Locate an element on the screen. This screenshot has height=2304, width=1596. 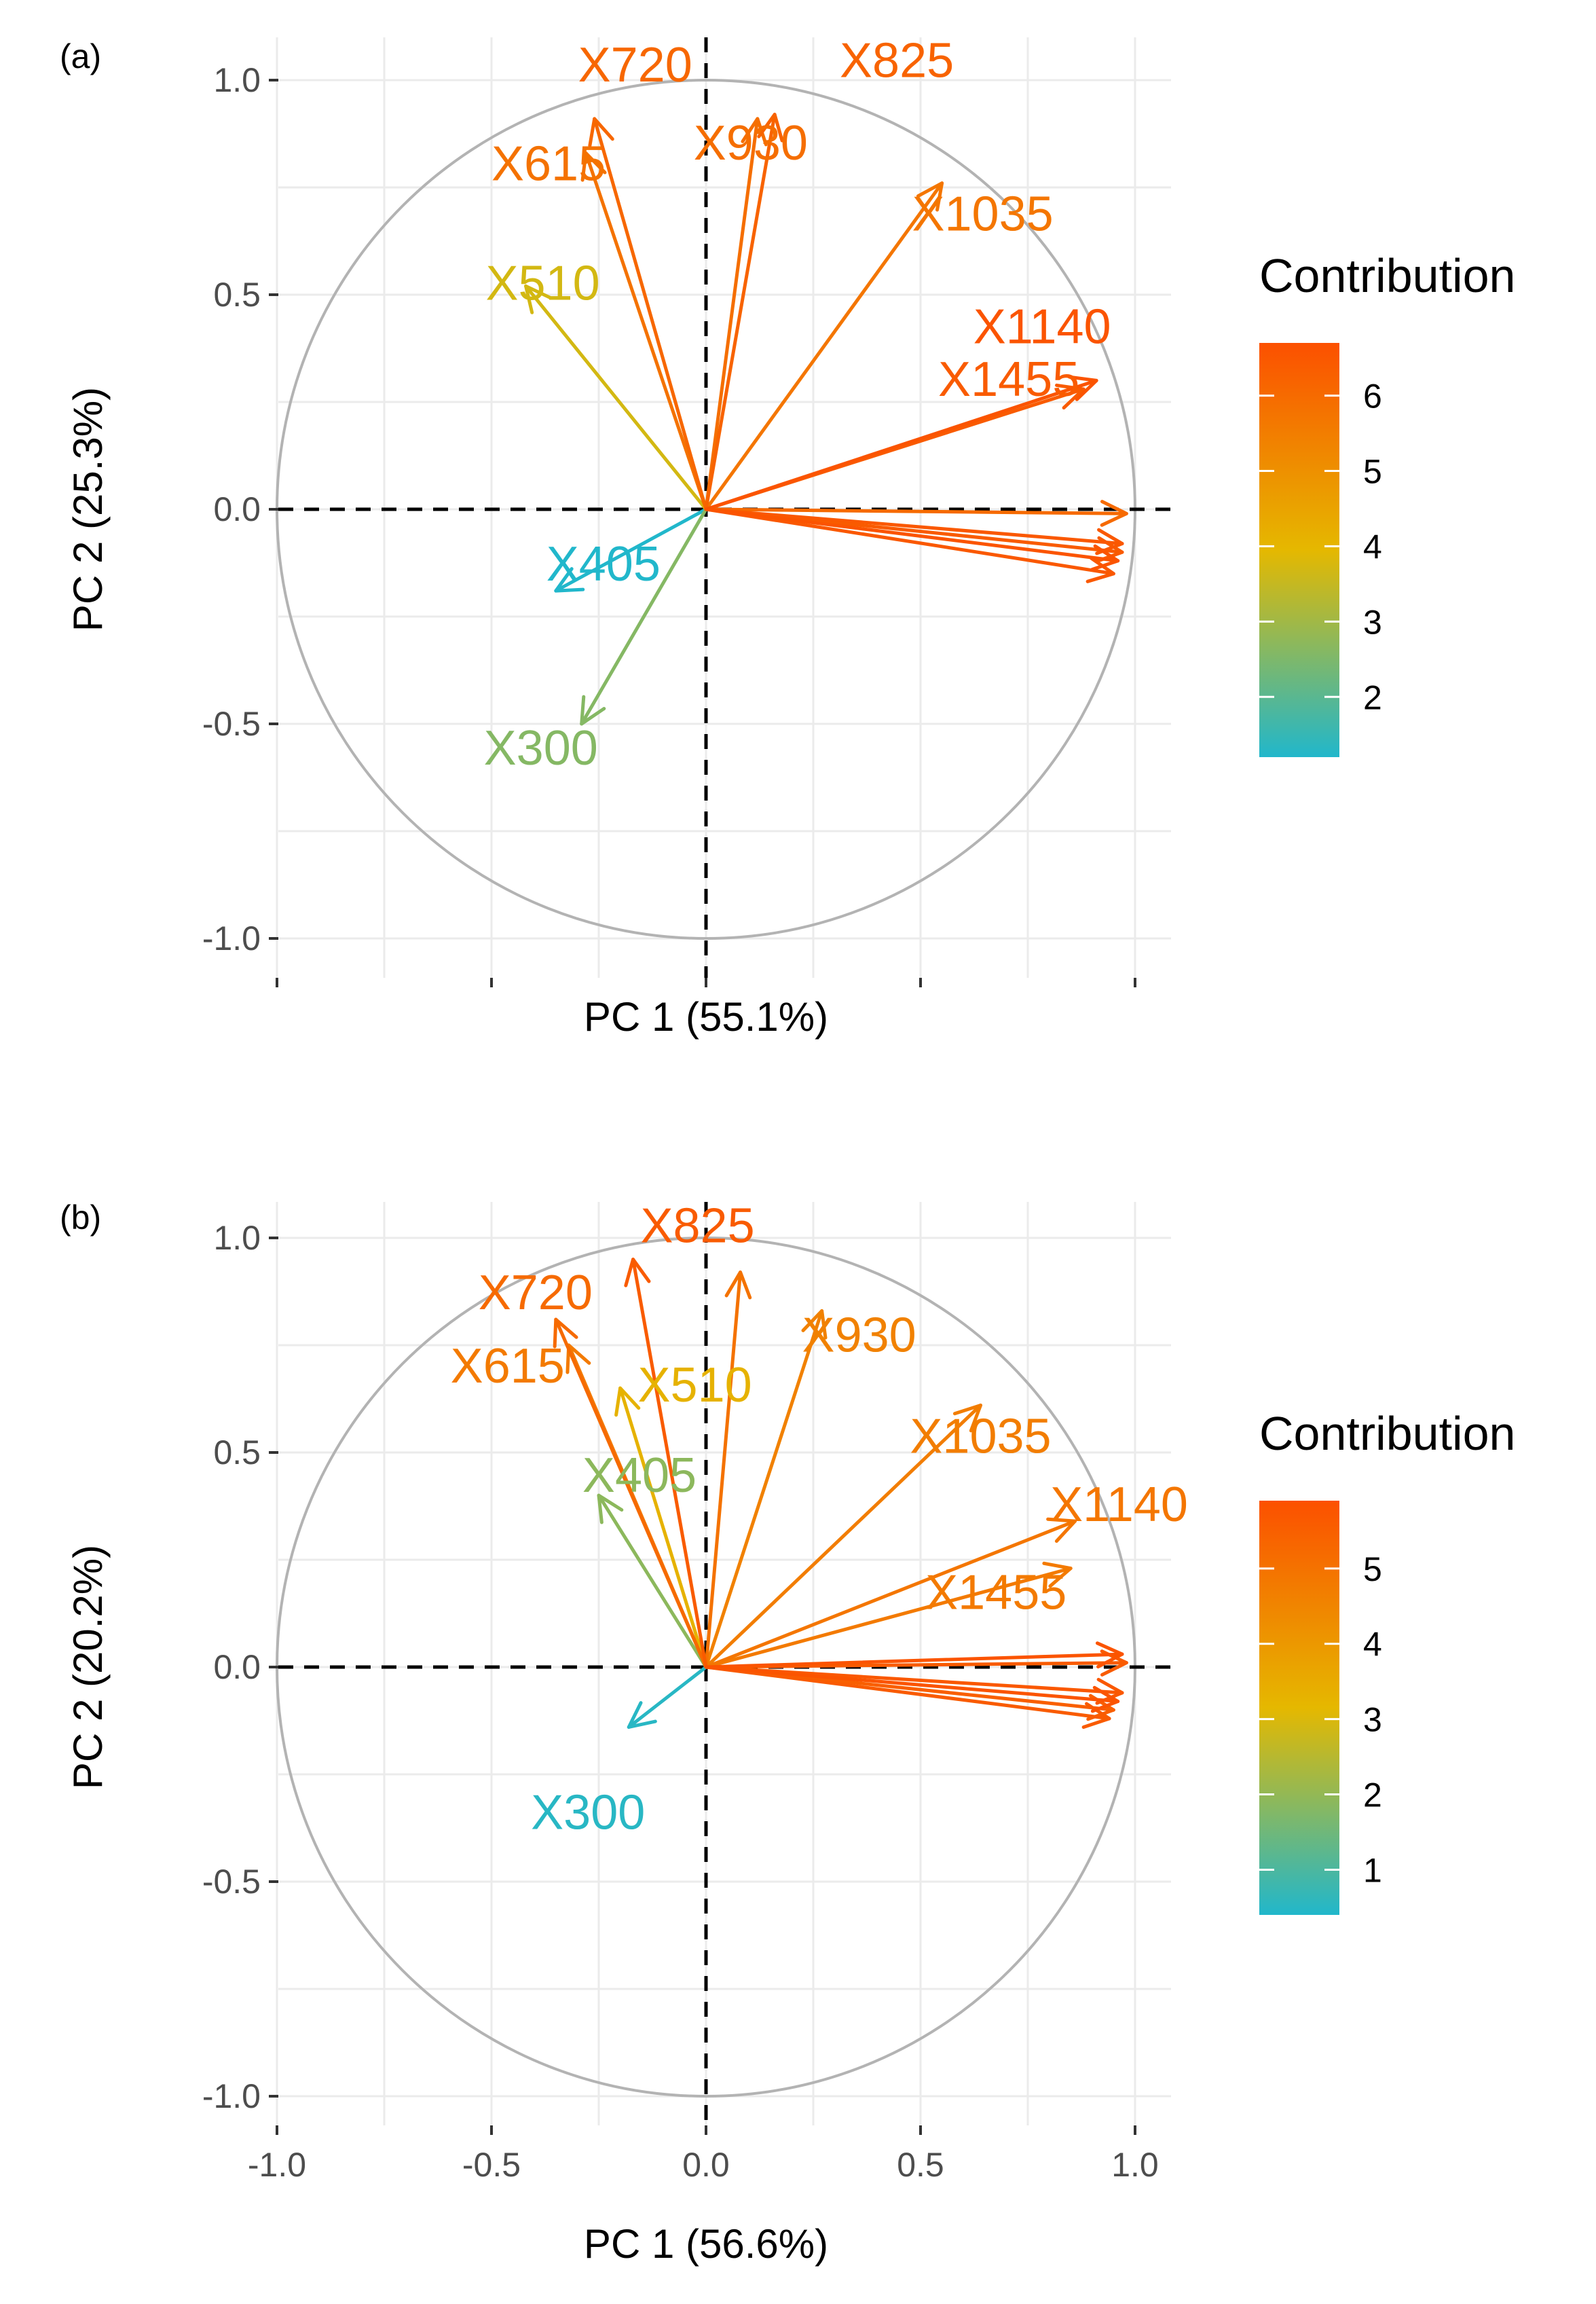
arrow-var_a2 is located at coordinates (914, 531).